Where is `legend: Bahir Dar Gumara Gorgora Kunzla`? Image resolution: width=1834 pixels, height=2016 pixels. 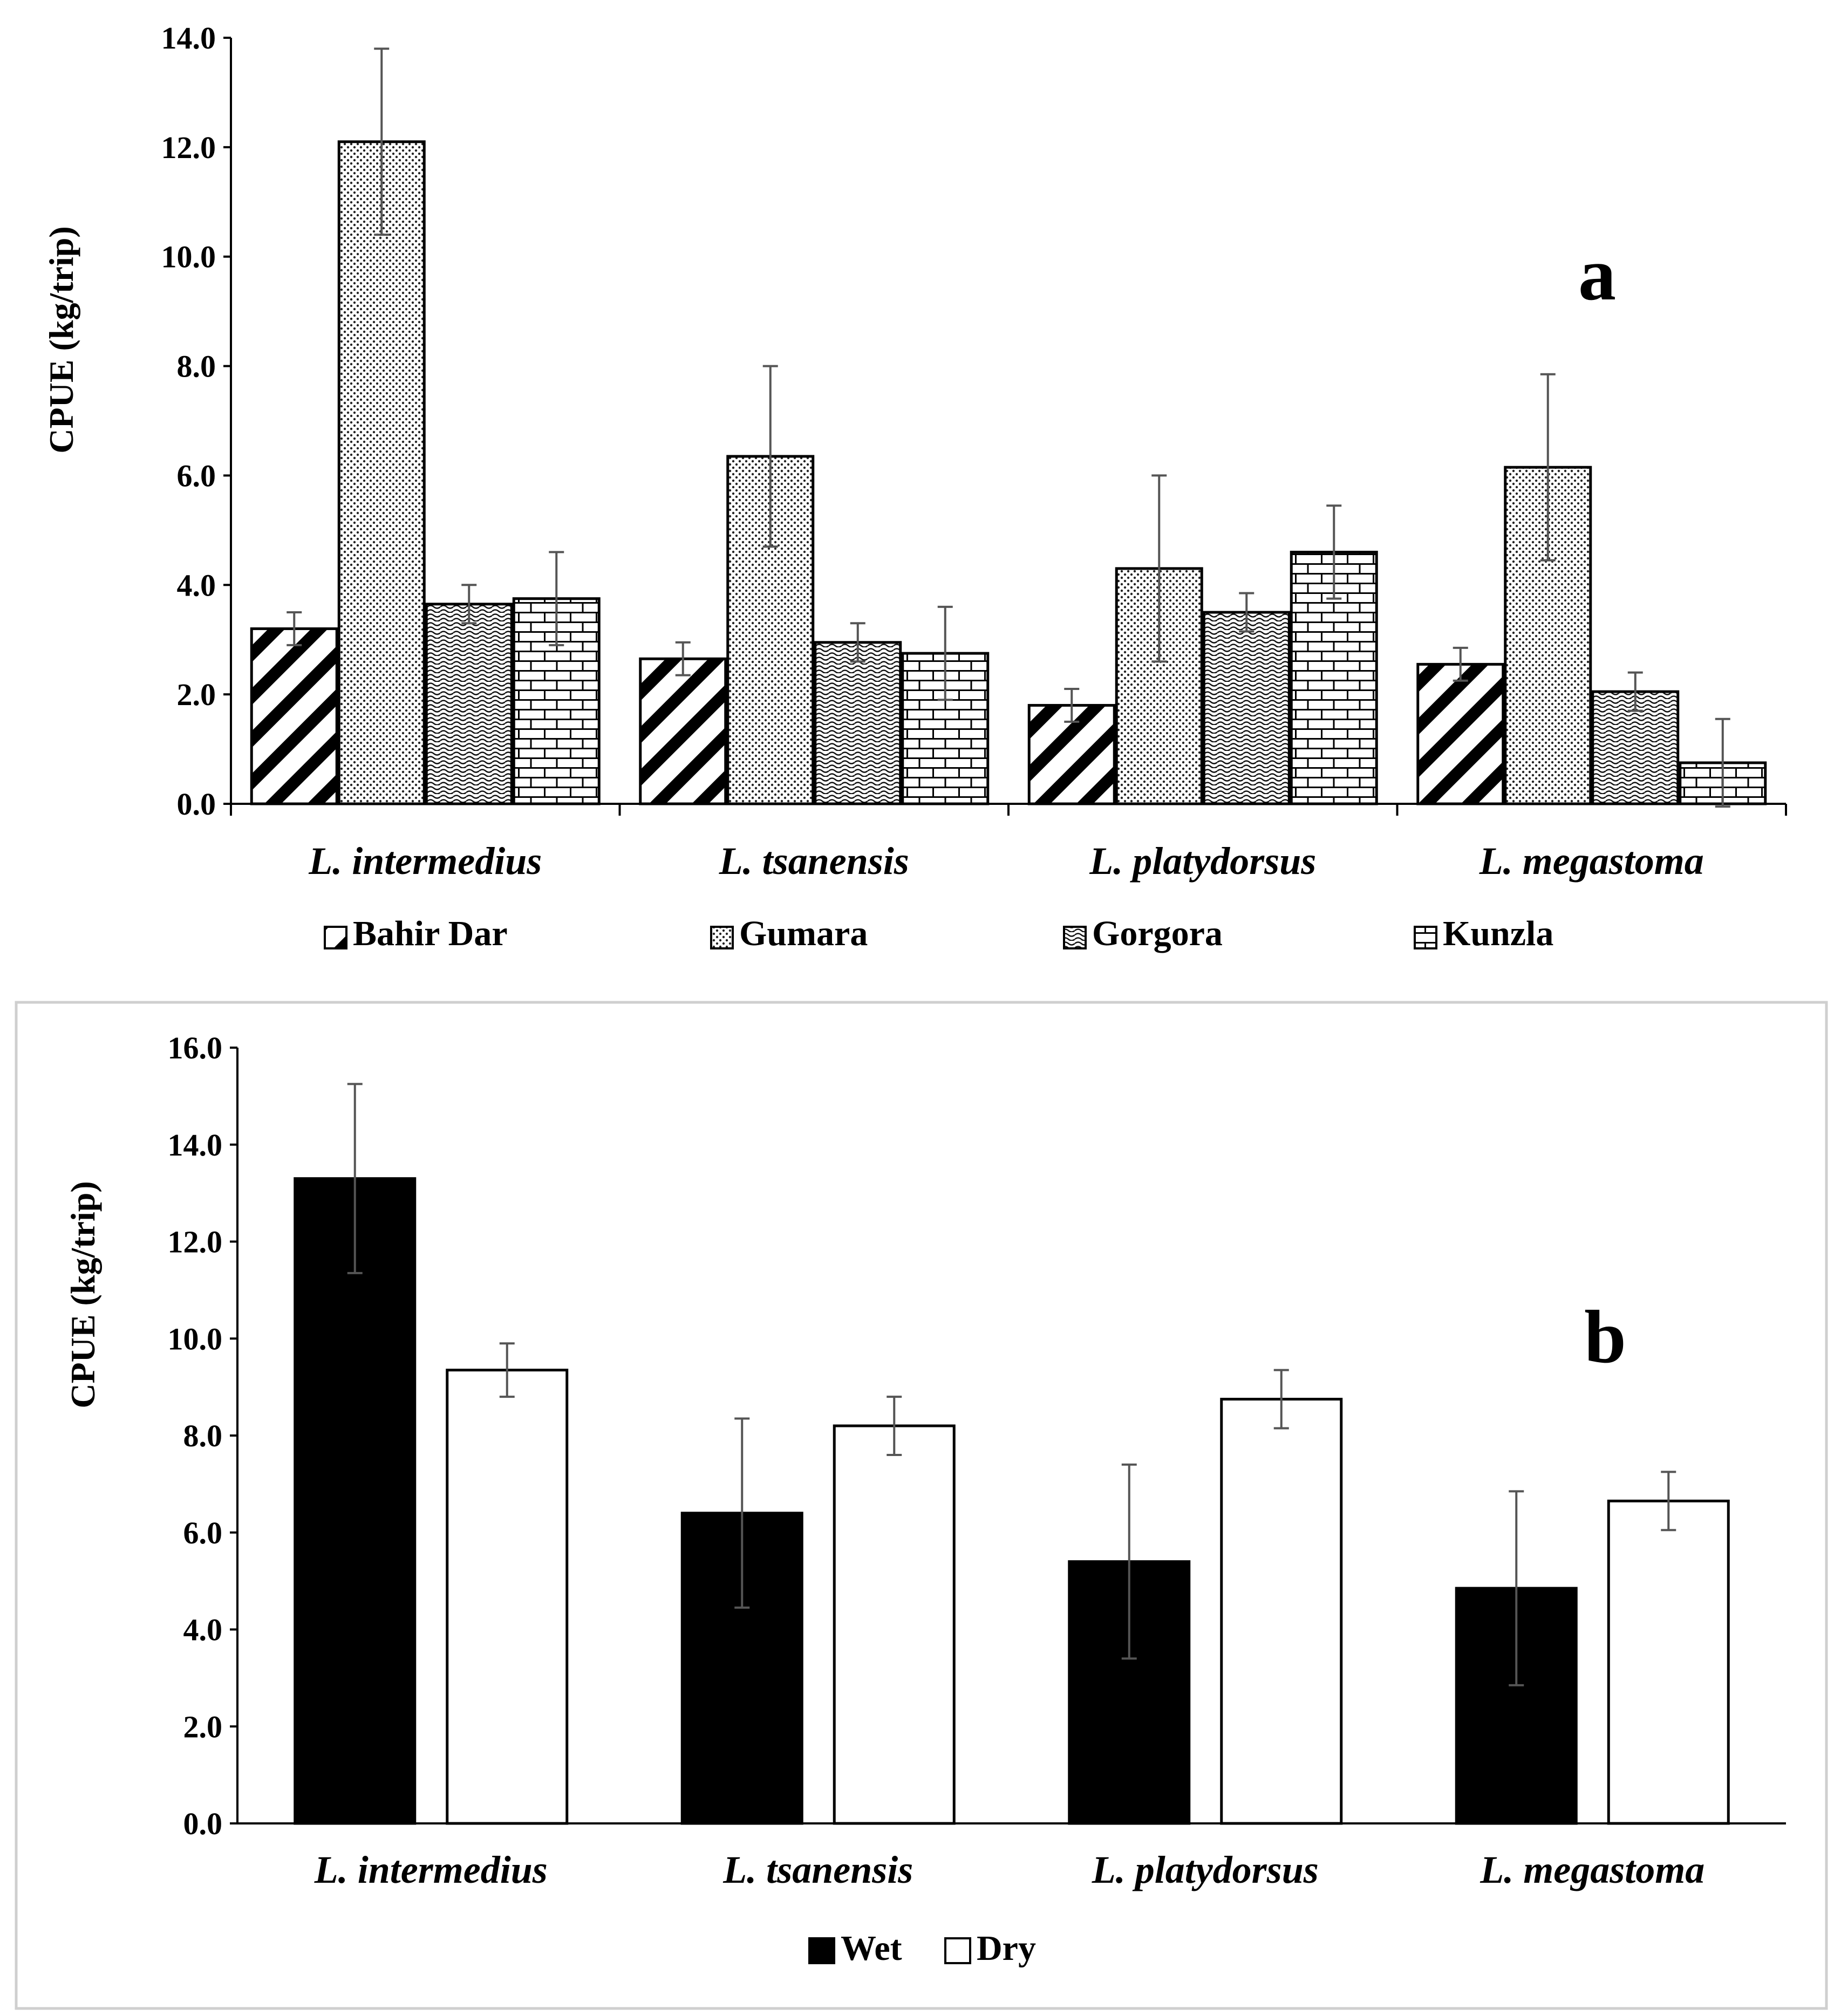
legend: Bahir Dar Gumara Gorgora Kunzla is located at coordinates (938, 934).